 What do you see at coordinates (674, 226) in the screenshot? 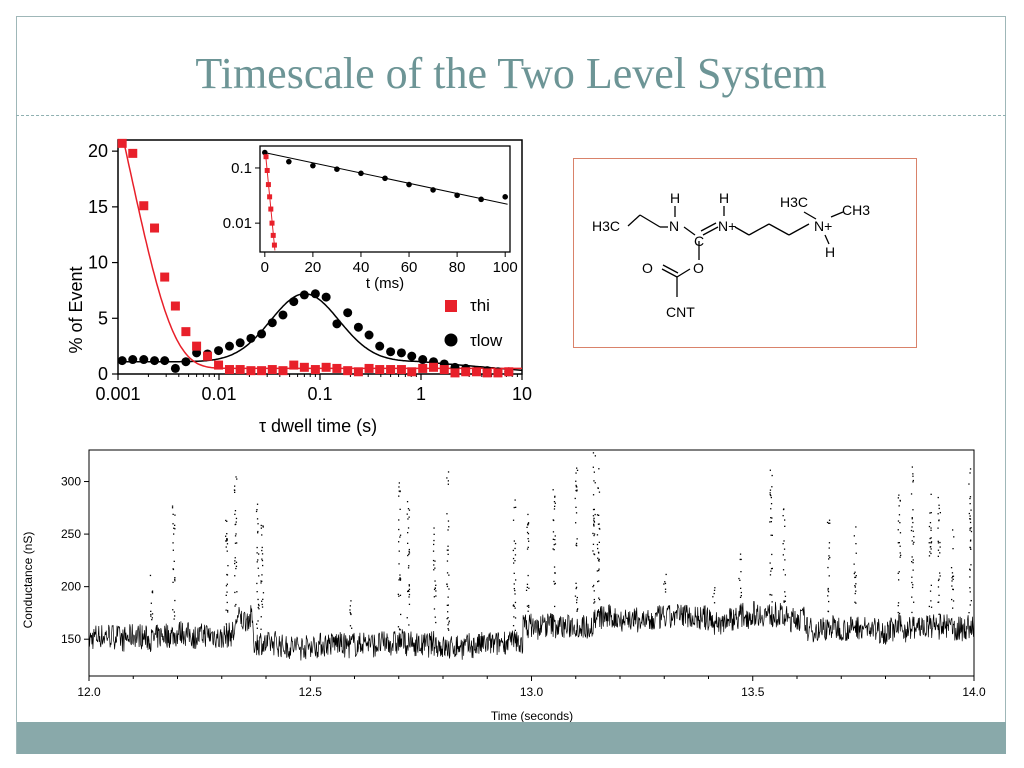
I see `molecule-atom-n1: N` at bounding box center [674, 226].